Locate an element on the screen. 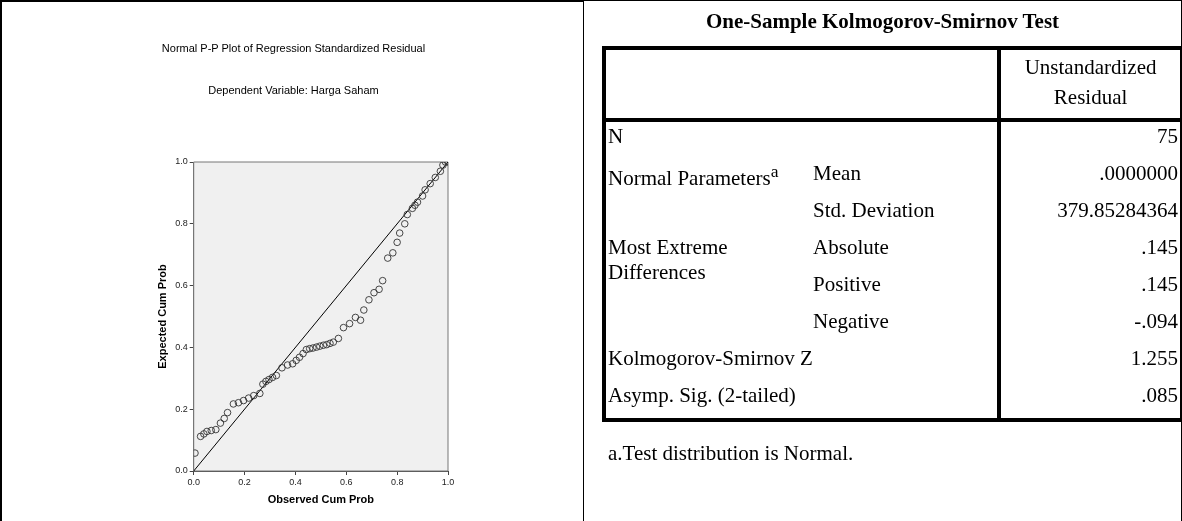  chart-title: Normal P-P Plot of Regression Standardized Residual is located at coordinates (293, 48).